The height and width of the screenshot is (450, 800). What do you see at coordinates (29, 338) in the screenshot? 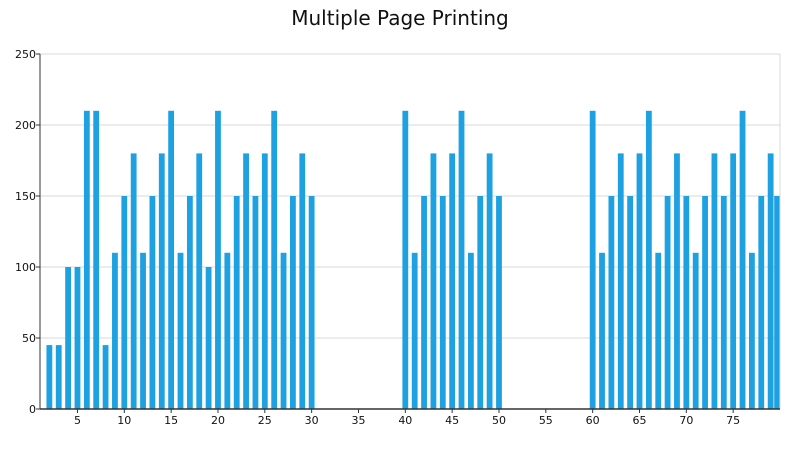
I see `y-tick-label: 50` at bounding box center [29, 338].